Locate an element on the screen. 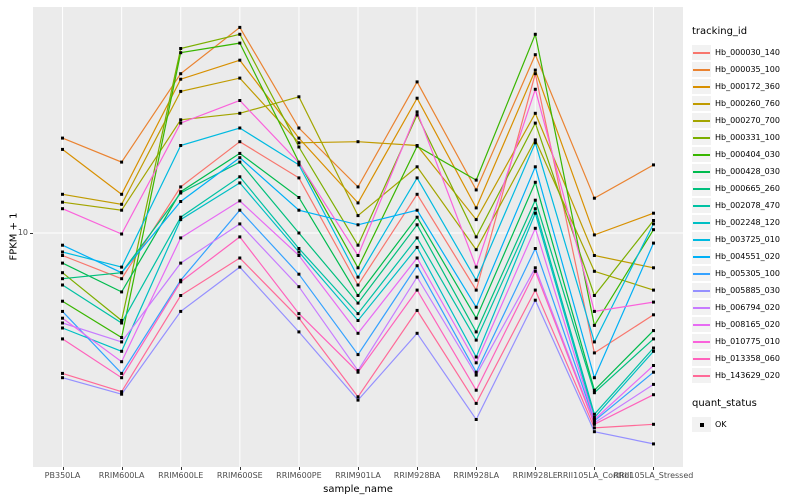  legend-item-Hb_000260_760: Hb_000260_760 is located at coordinates (745, 103).